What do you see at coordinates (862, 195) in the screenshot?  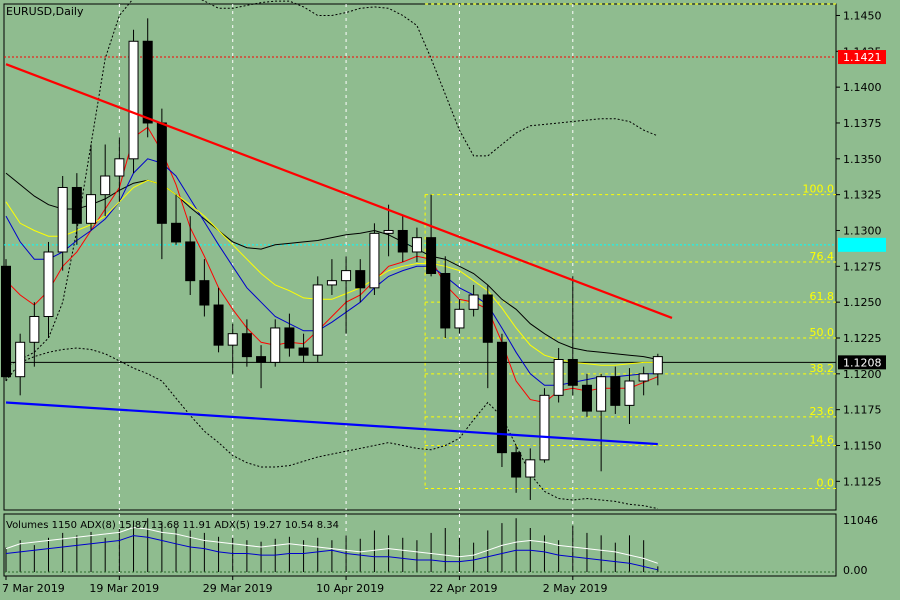 I see `y-axis-tick-label: 1.1325` at bounding box center [862, 195].